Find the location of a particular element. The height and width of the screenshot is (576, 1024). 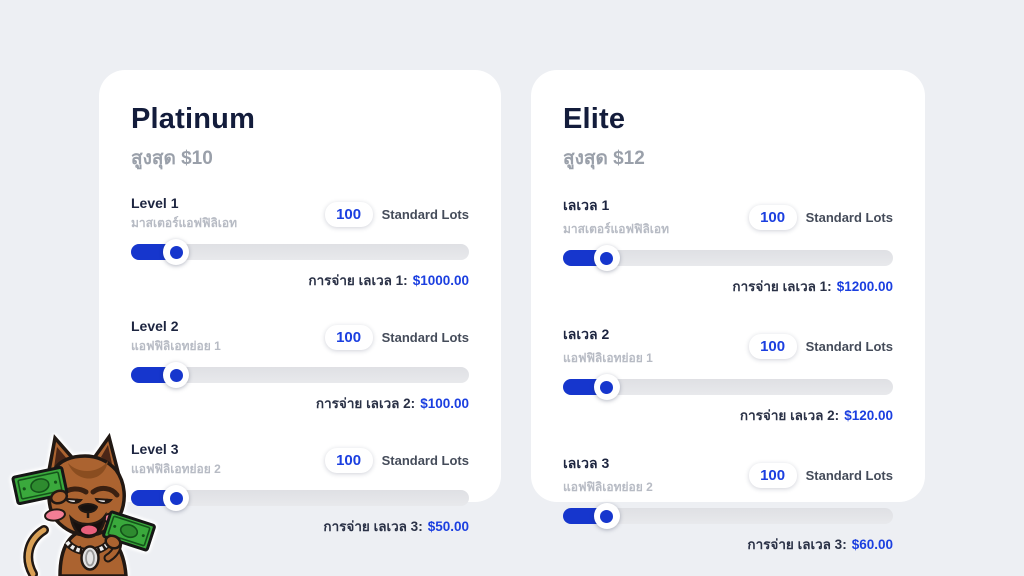

level-label: Level 3 is located at coordinates (155, 449).